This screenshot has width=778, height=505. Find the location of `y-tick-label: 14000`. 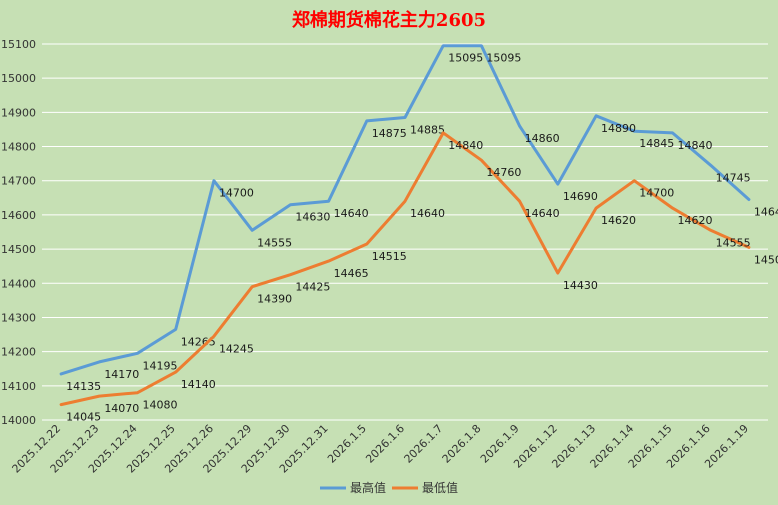

y-tick-label: 14000 is located at coordinates (18, 420).